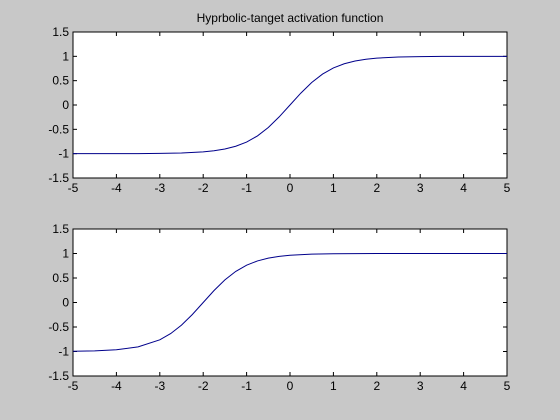 This screenshot has height=420, width=560. I want to click on chart-title: Hyprbolic-tanget activation function, so click(290, 18).